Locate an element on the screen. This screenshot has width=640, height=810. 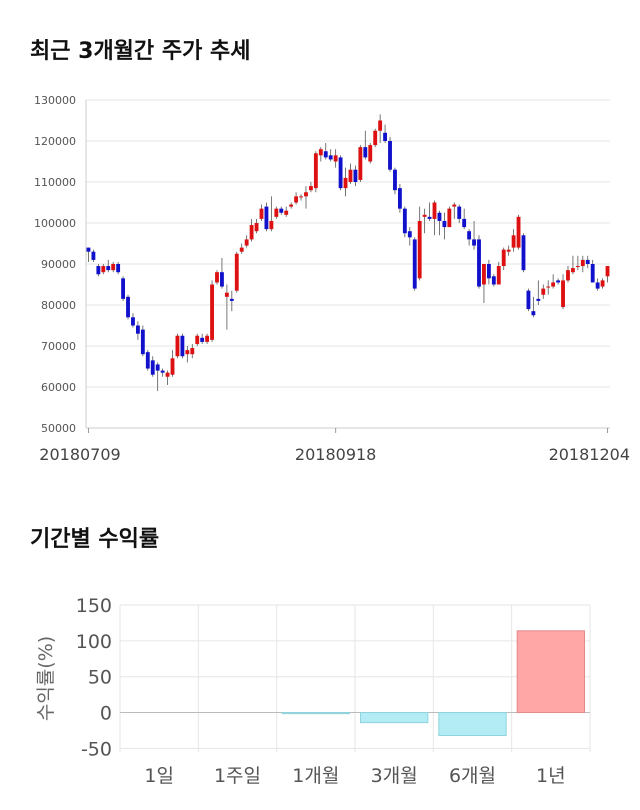
y-tick-label: 50000 is located at coordinates (58, 428).